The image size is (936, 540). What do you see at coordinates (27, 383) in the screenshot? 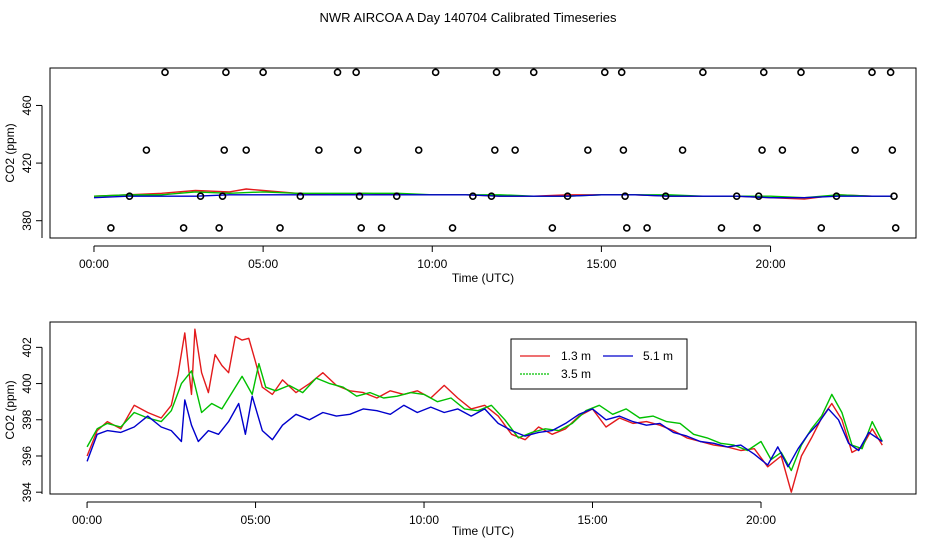
I see `bottom-y-tick-label: 400` at bounding box center [27, 383].